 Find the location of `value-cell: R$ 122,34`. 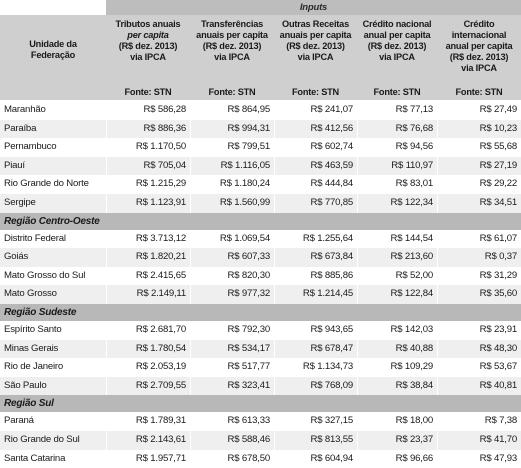

value-cell: R$ 122,34 is located at coordinates (397, 203).